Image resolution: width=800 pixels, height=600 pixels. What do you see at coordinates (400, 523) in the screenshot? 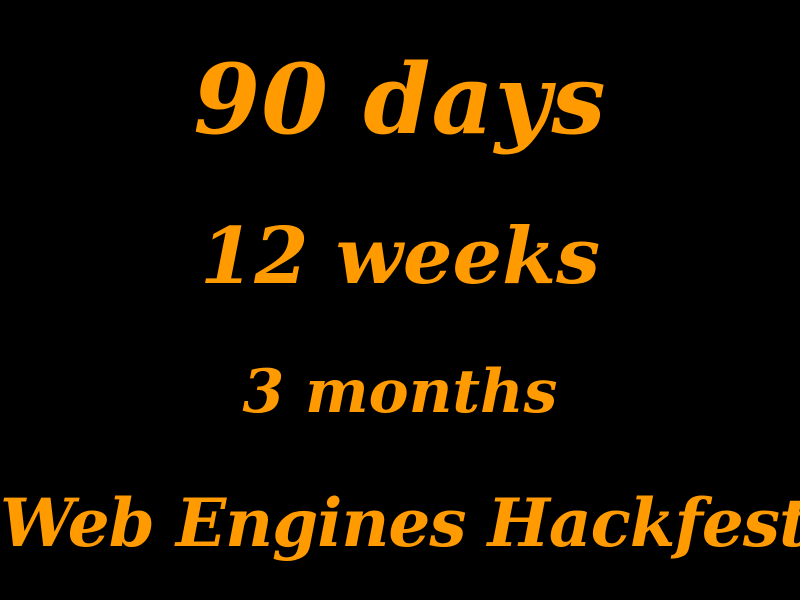
I see `event-title: Web Engines Hackfest` at bounding box center [400, 523].